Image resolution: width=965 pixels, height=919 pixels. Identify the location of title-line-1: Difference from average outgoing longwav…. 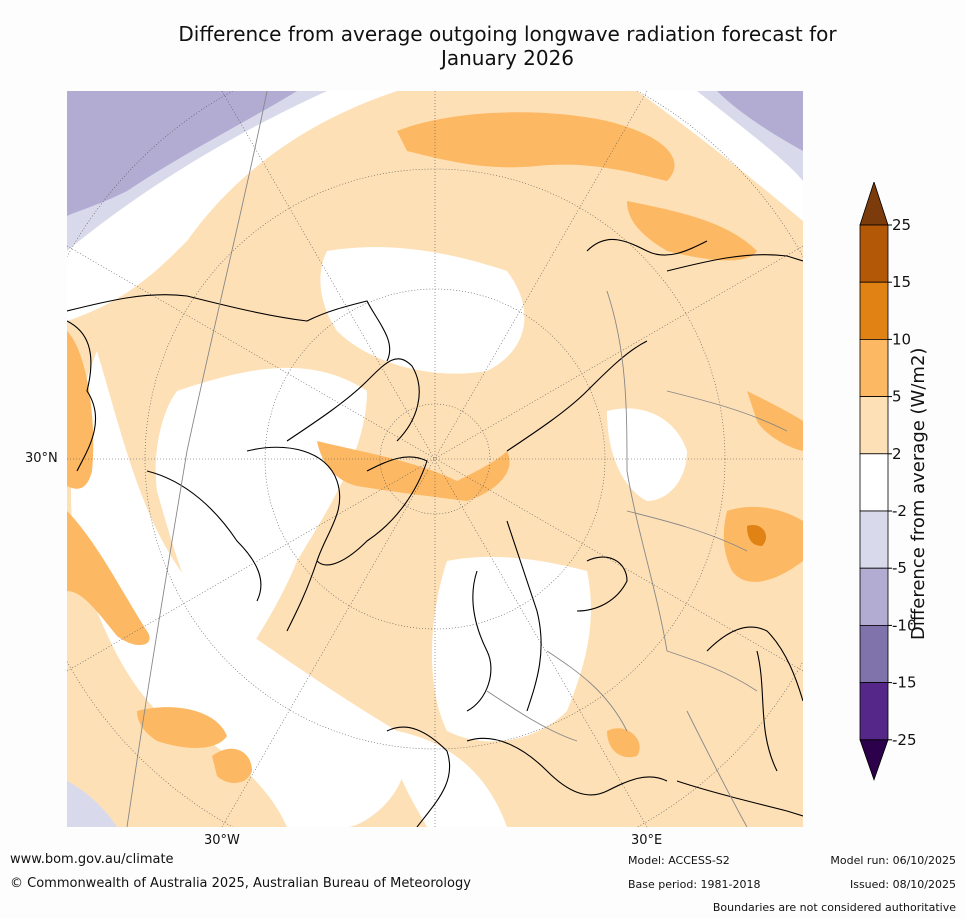
(507, 34).